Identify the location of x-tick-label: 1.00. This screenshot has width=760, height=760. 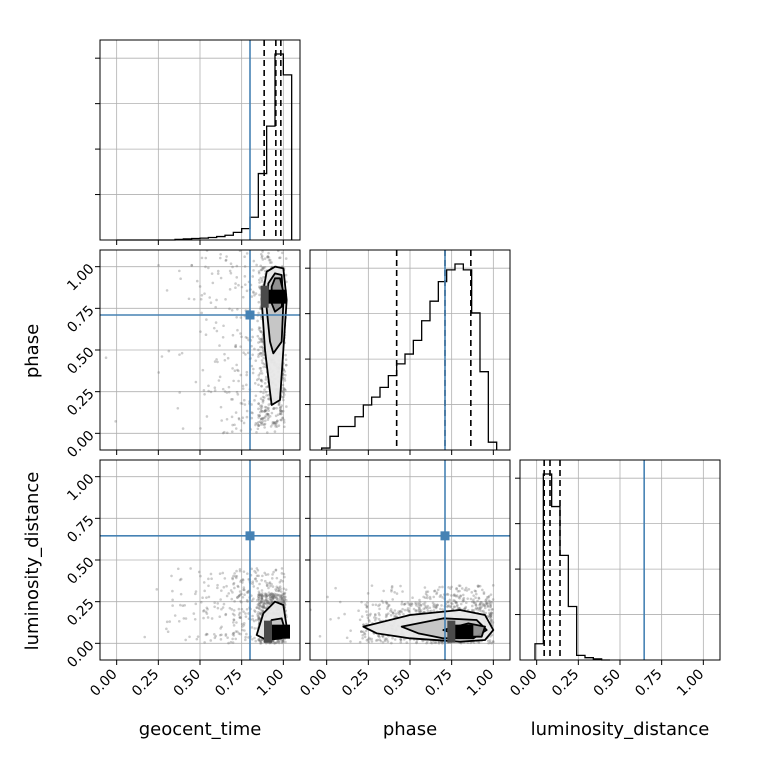
(270, 682).